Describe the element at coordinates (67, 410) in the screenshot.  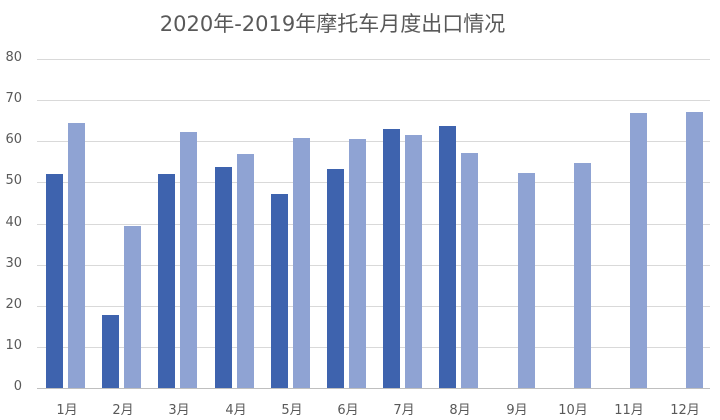
I see `x-tick-label: 1月` at that location.